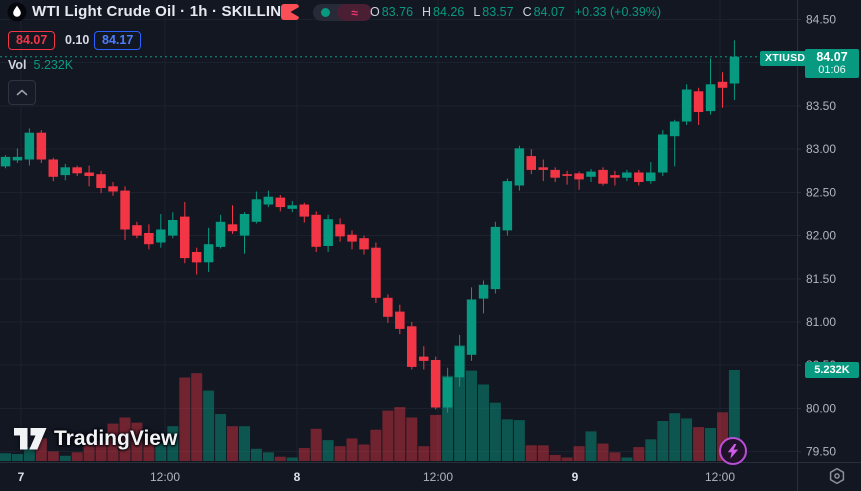 This screenshot has width=861, height=491. I want to click on symbol-last-badge: XTIUSD, so click(785, 58).